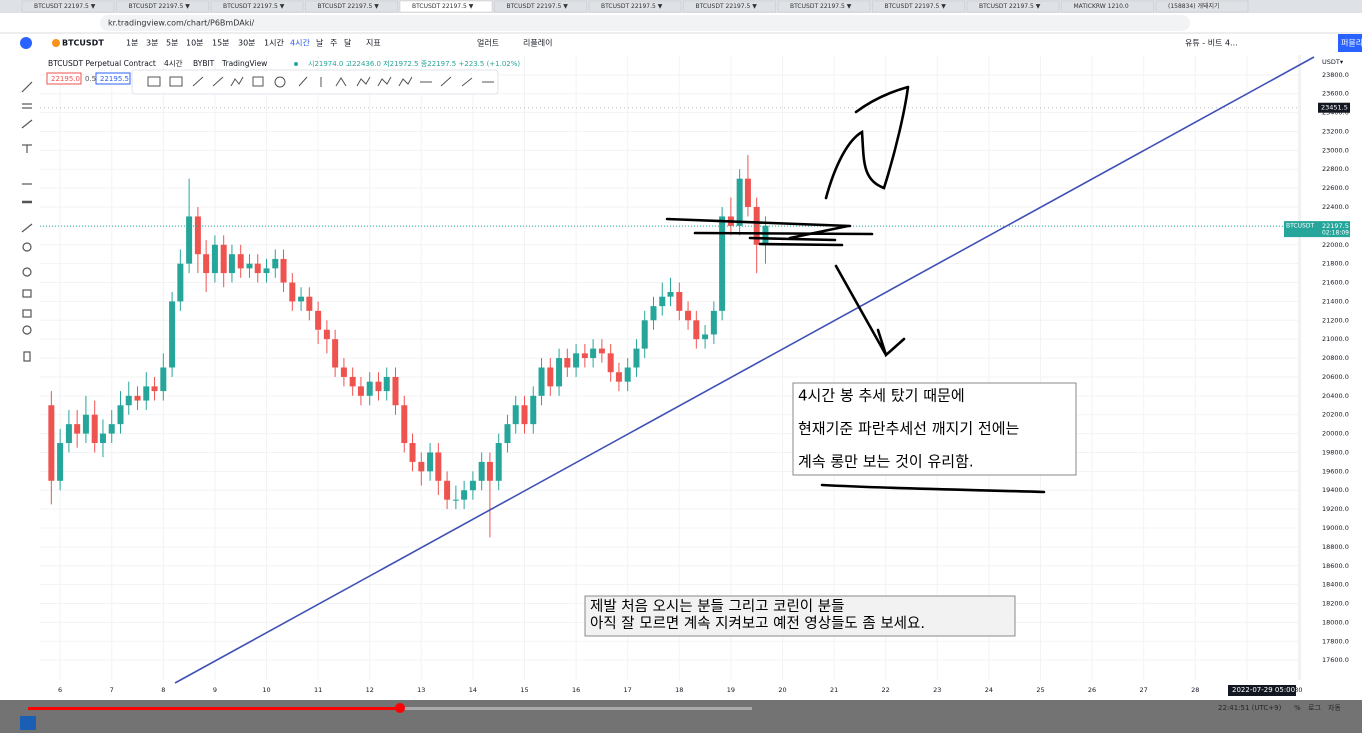 This screenshot has height=733, width=1362. What do you see at coordinates (1335, 622) in the screenshot?
I see `y-tick-label: 18000.0` at bounding box center [1335, 622].